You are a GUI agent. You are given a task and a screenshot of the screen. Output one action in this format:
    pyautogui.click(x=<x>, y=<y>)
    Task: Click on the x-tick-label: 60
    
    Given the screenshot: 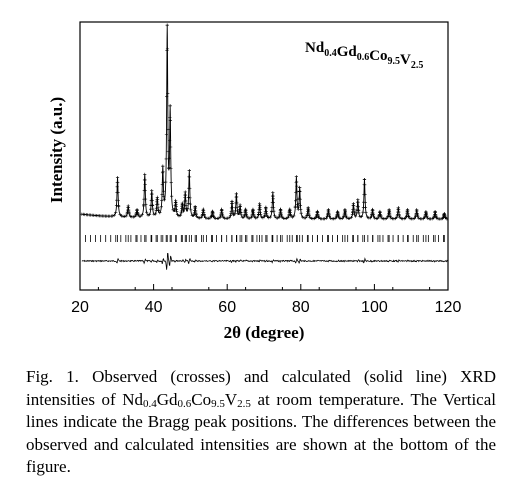 What is the action you would take?
    pyautogui.click(x=227, y=307)
    